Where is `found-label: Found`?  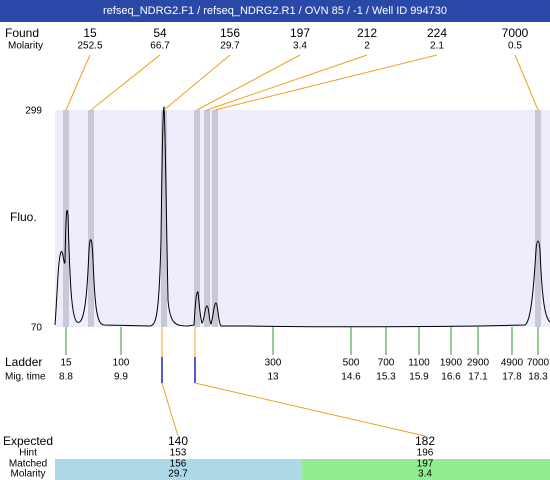 found-label: Found is located at coordinates (22, 33).